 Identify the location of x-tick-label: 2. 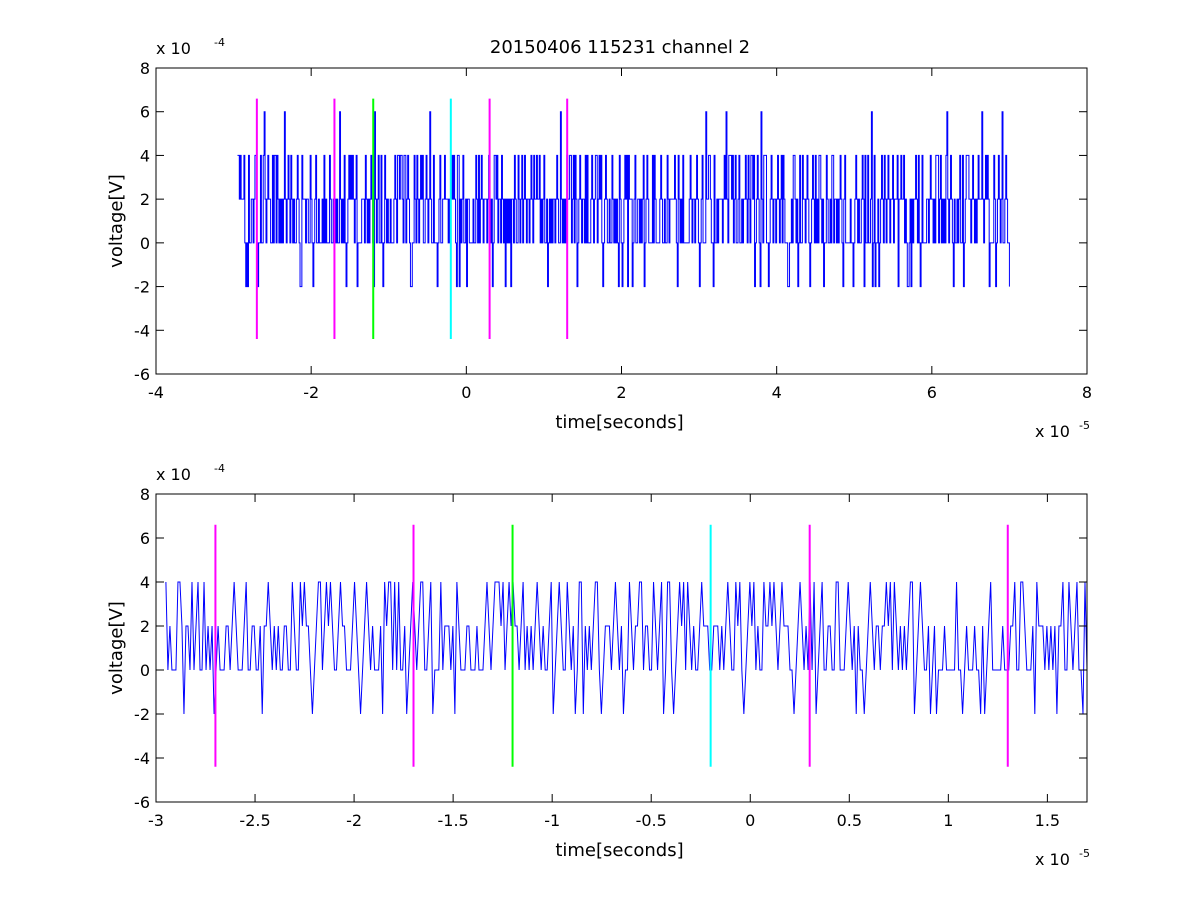
(621, 392).